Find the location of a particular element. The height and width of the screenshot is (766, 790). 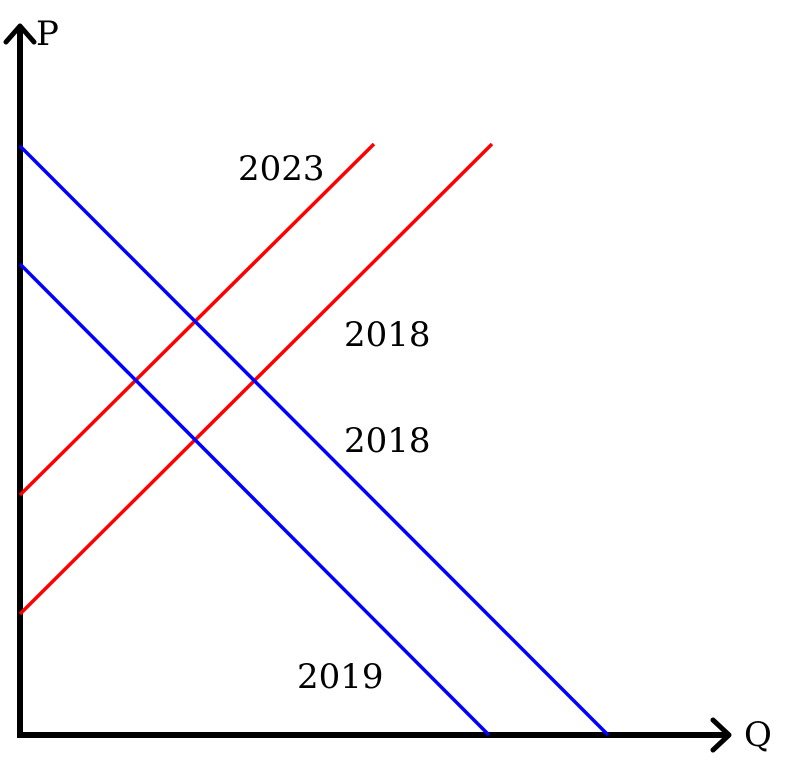

supply-lower-label: 2018 is located at coordinates (387, 335).